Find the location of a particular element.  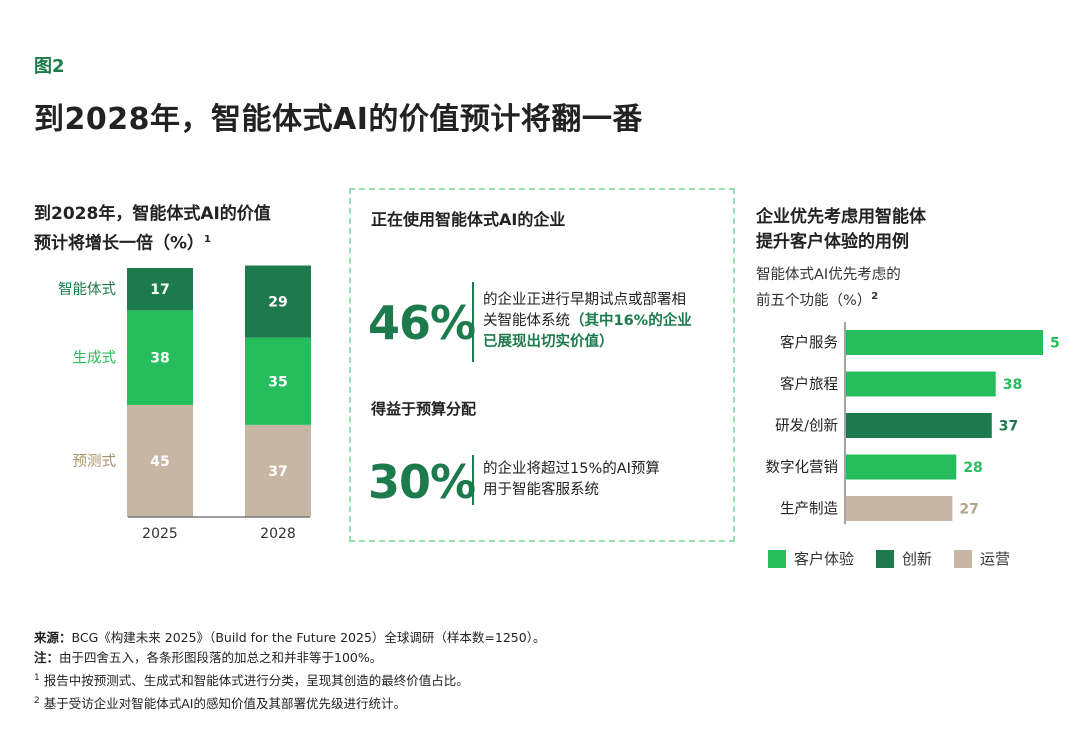

horizontal-bars-group: 客户服务 50 客户旅程 38 研发/创新 37 数字化营销 28 生产制造 27 is located at coordinates (913, 425).